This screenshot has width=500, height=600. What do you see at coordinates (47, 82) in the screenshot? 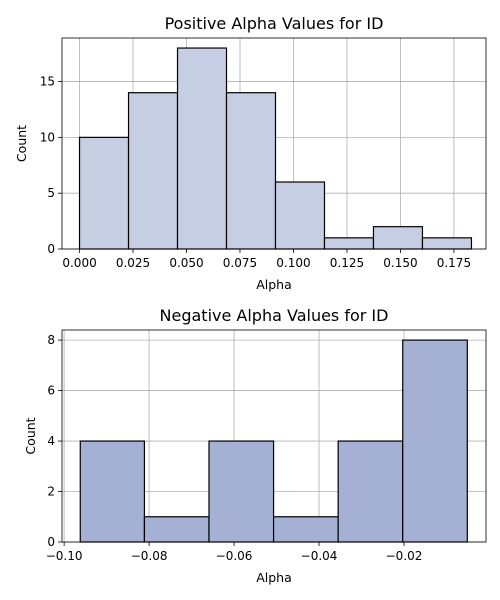
I see `y-tick-label: 15` at bounding box center [47, 82].